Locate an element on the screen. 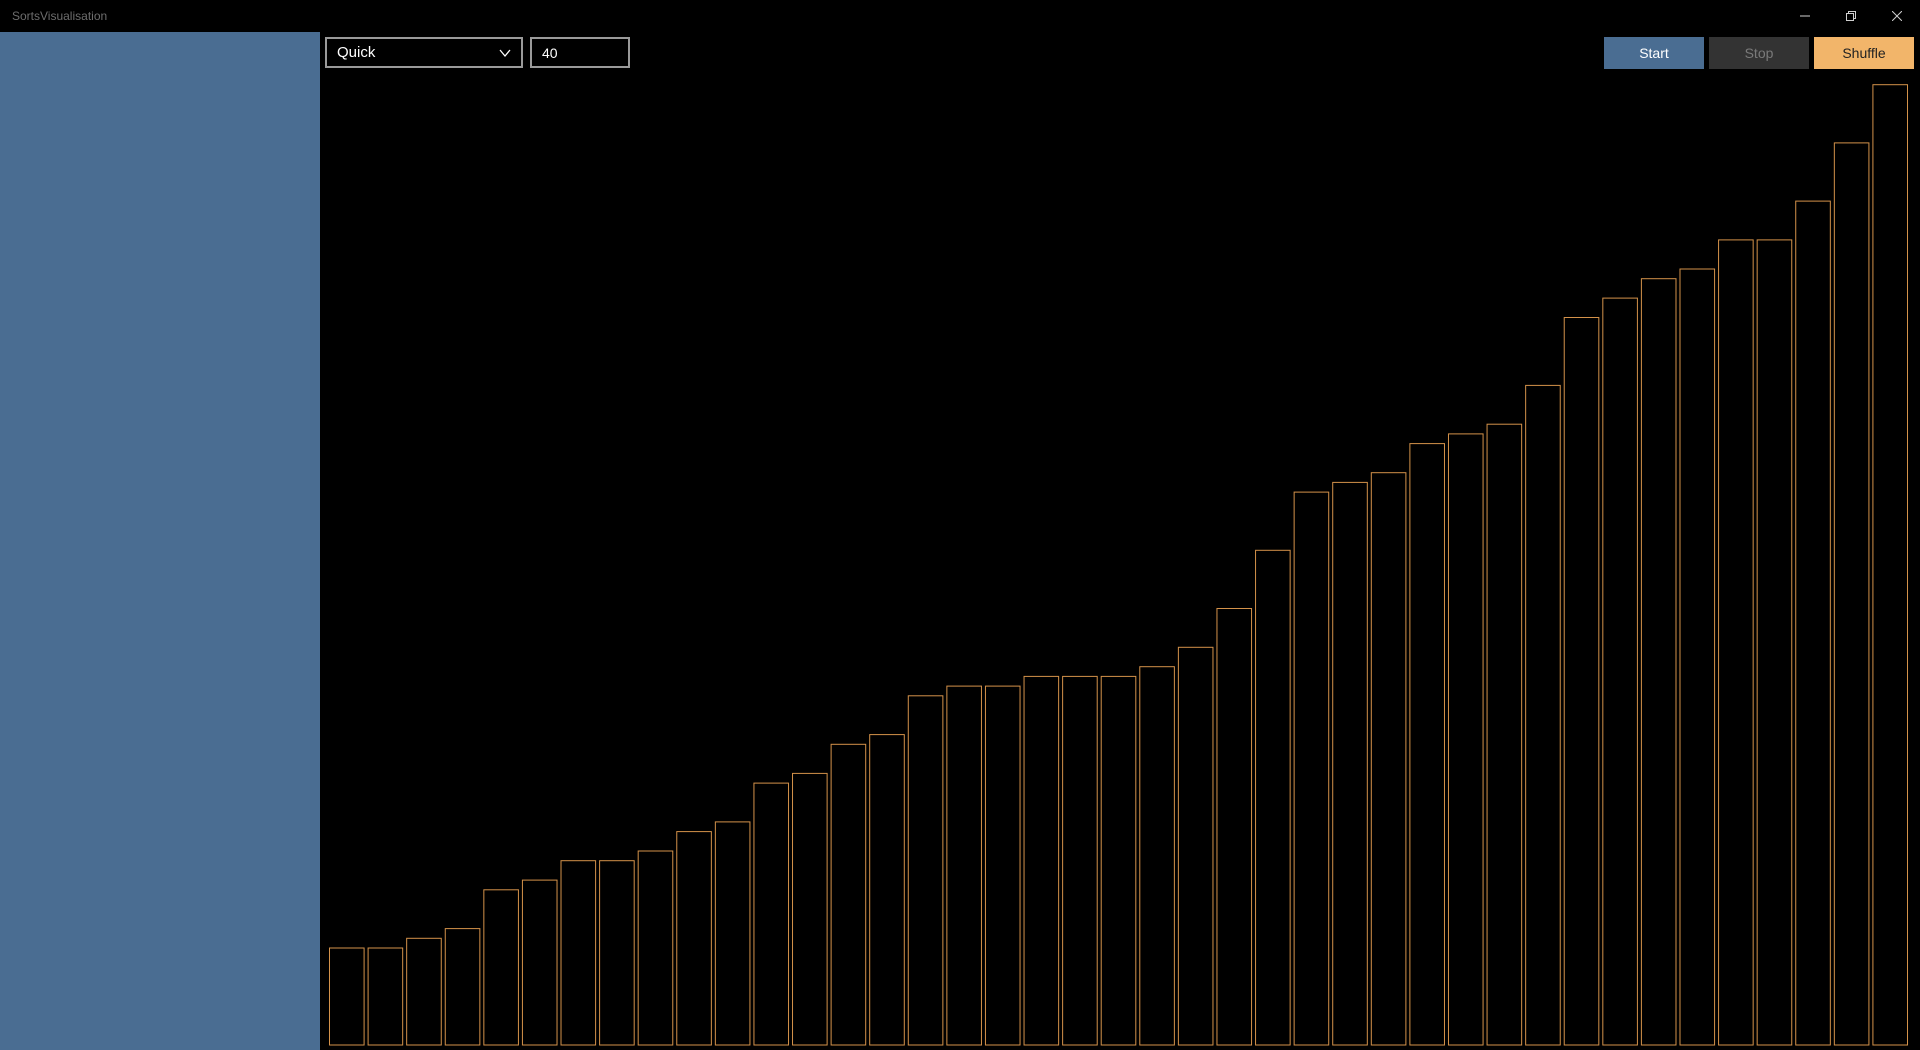 The width and height of the screenshot is (1920, 1050). close-icon is located at coordinates (1897, 16).